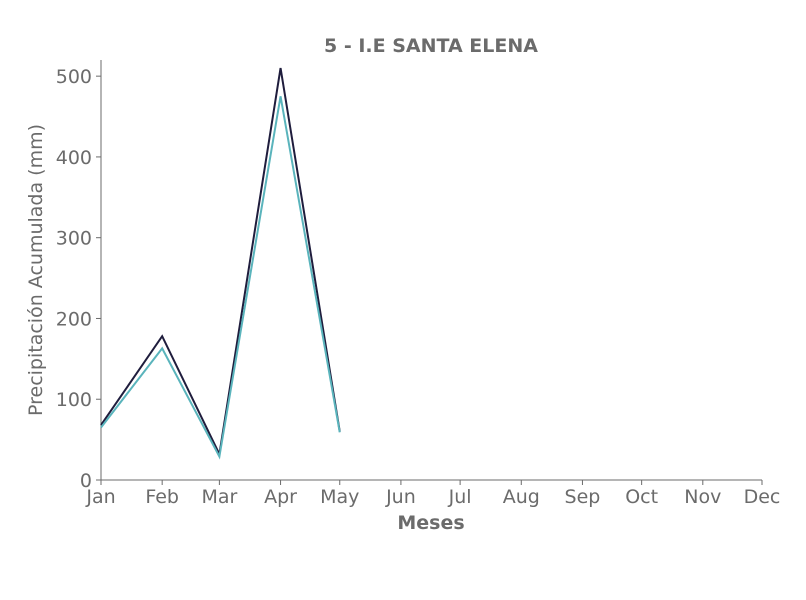  What do you see at coordinates (521, 497) in the screenshot?
I see `x-tick-label: Aug` at bounding box center [521, 497].